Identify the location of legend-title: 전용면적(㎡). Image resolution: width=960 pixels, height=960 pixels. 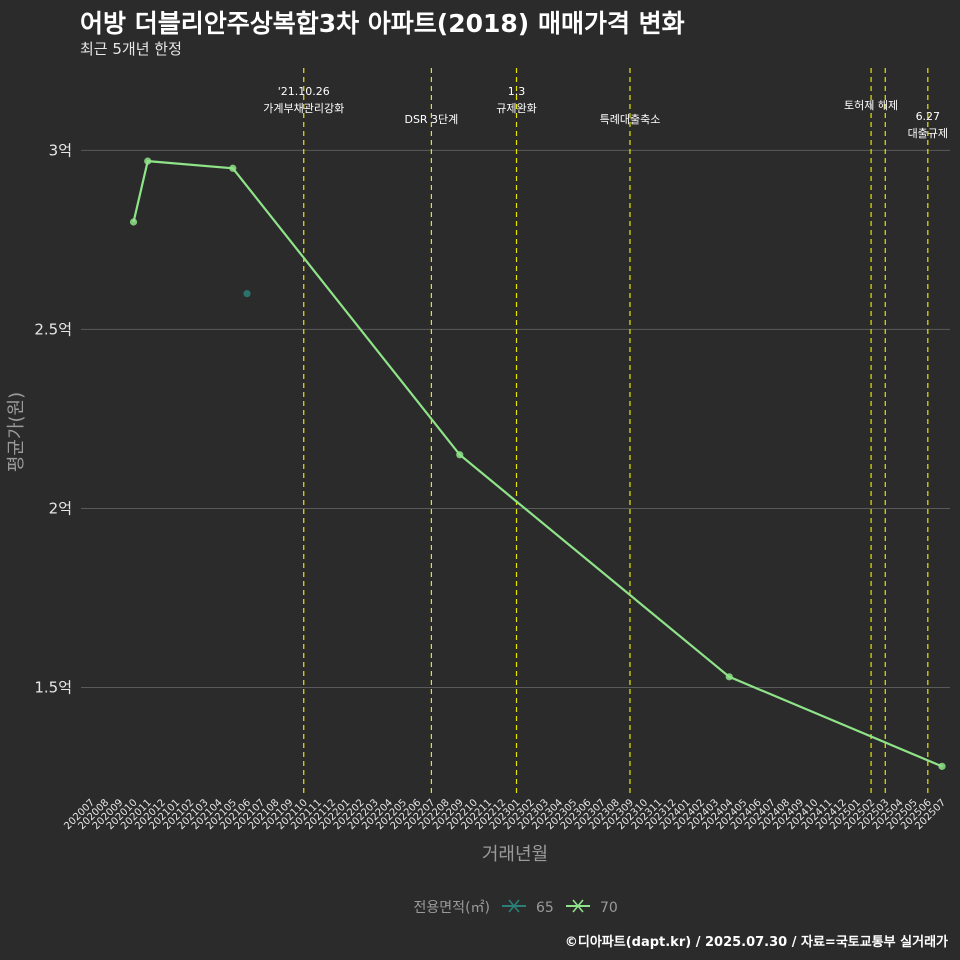
(452, 908).